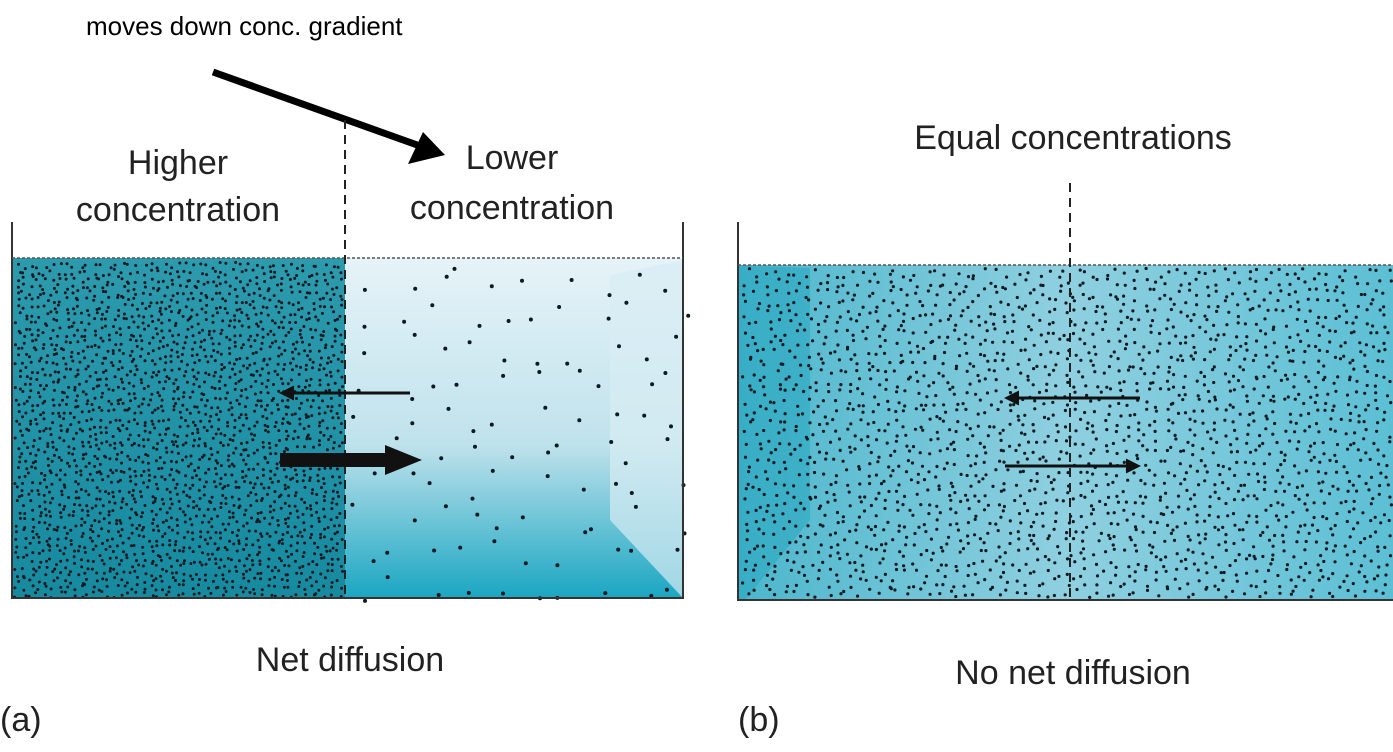 The width and height of the screenshot is (1393, 752). I want to click on label: Lower, so click(512, 158).